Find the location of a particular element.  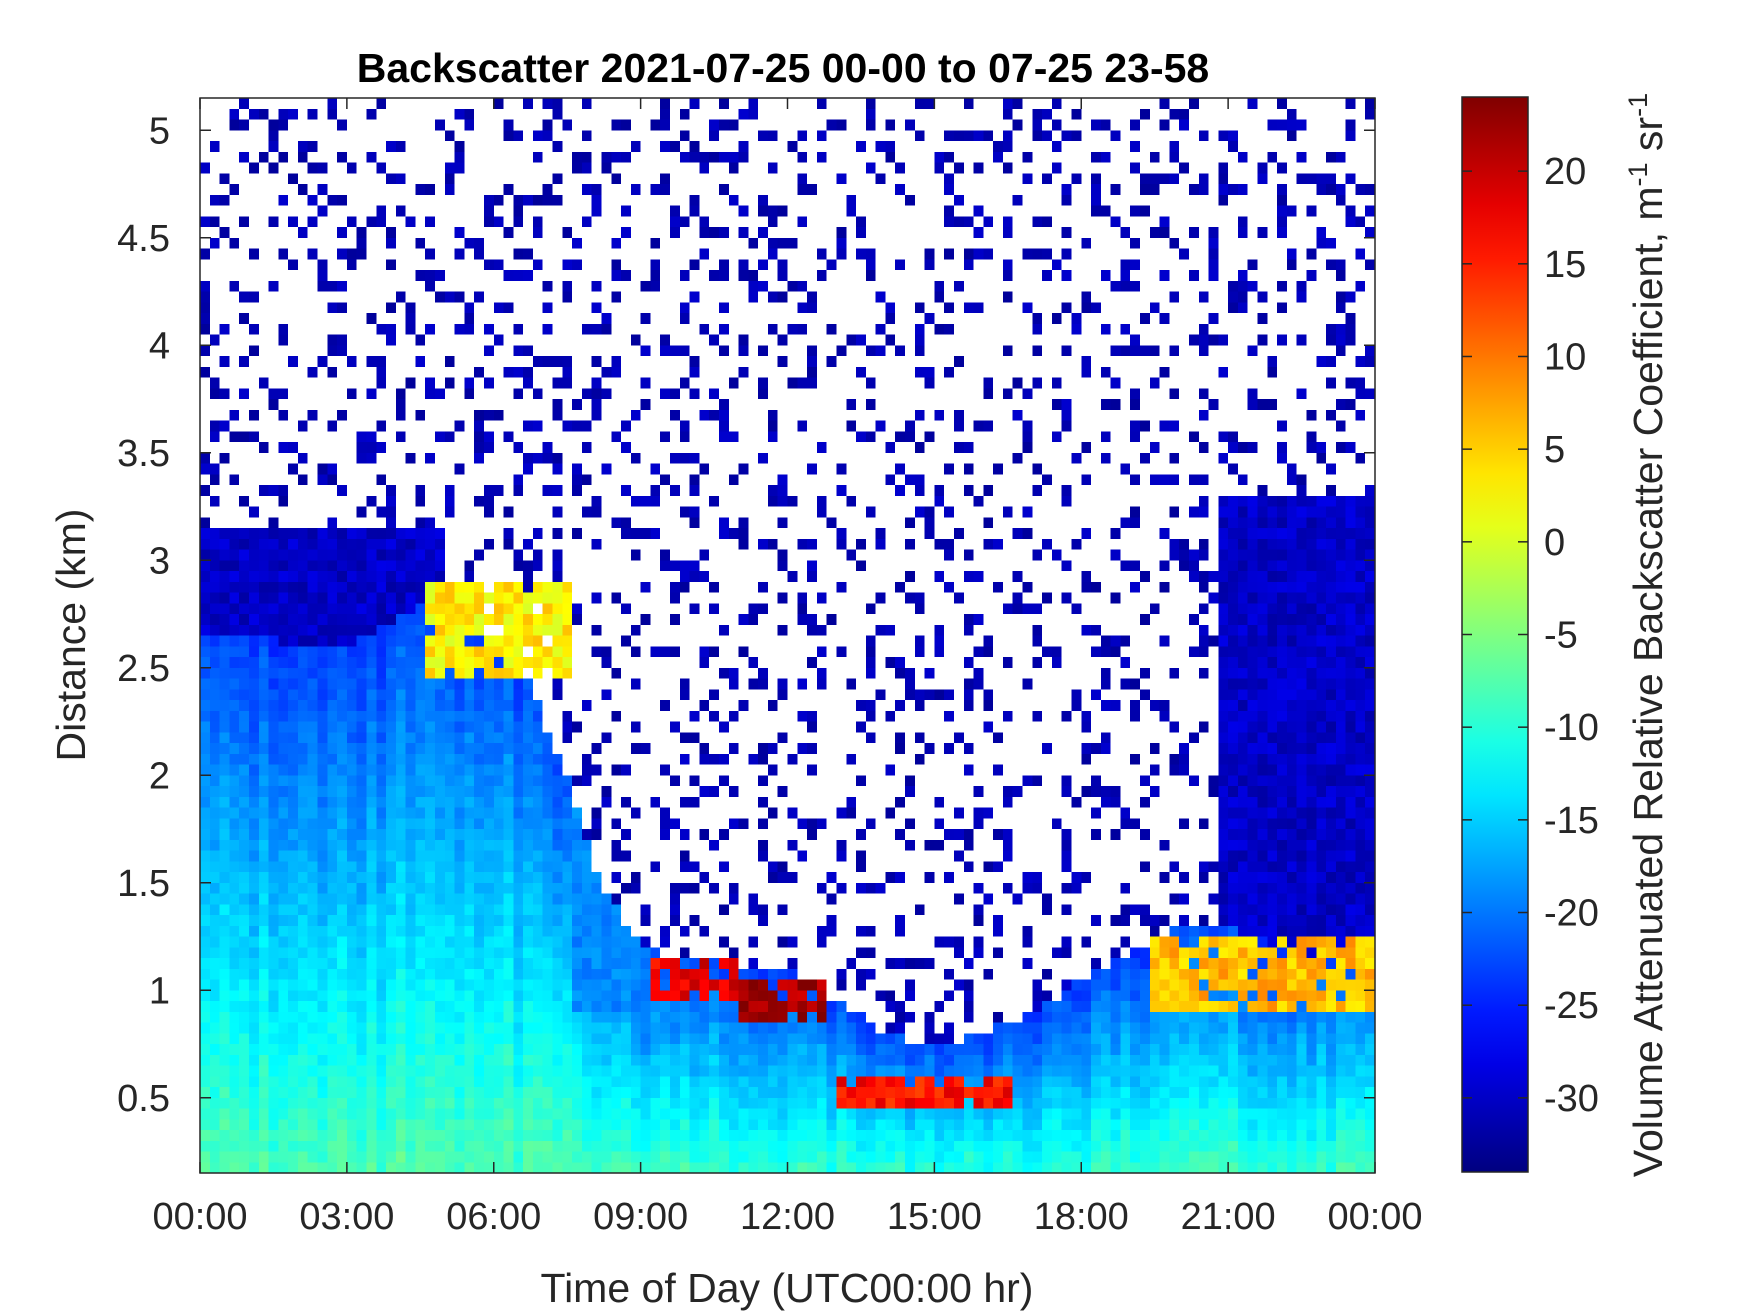

colorbar-title-exponent-2: -1 is located at coordinates (1638, 105).